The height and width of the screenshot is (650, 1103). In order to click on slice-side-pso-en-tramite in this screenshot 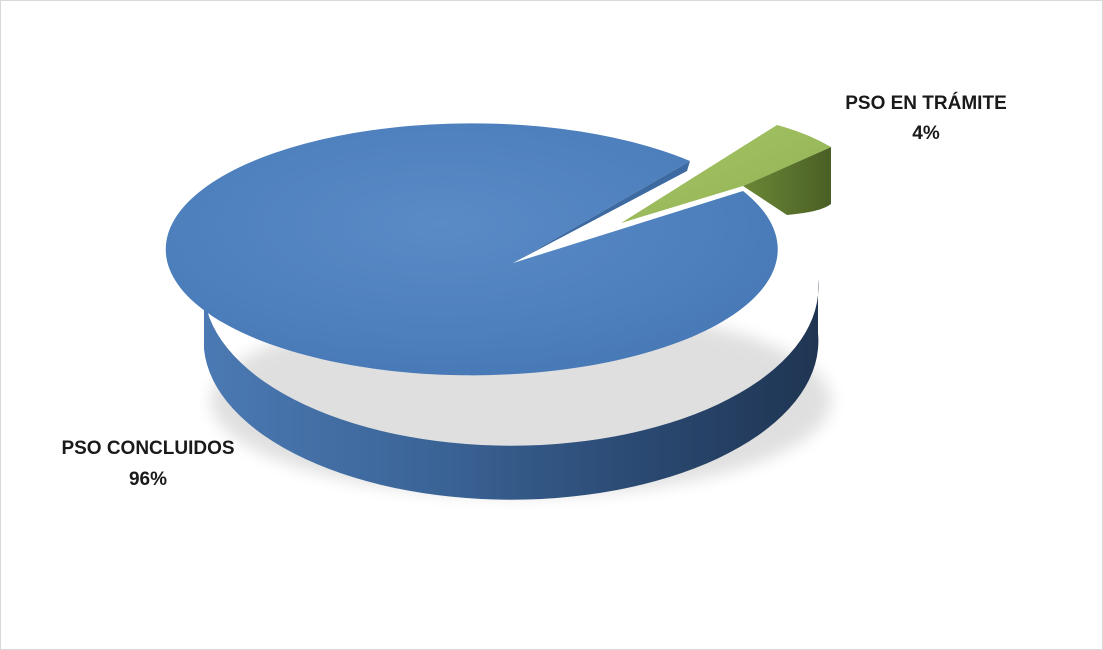, I will do `click(787, 181)`.